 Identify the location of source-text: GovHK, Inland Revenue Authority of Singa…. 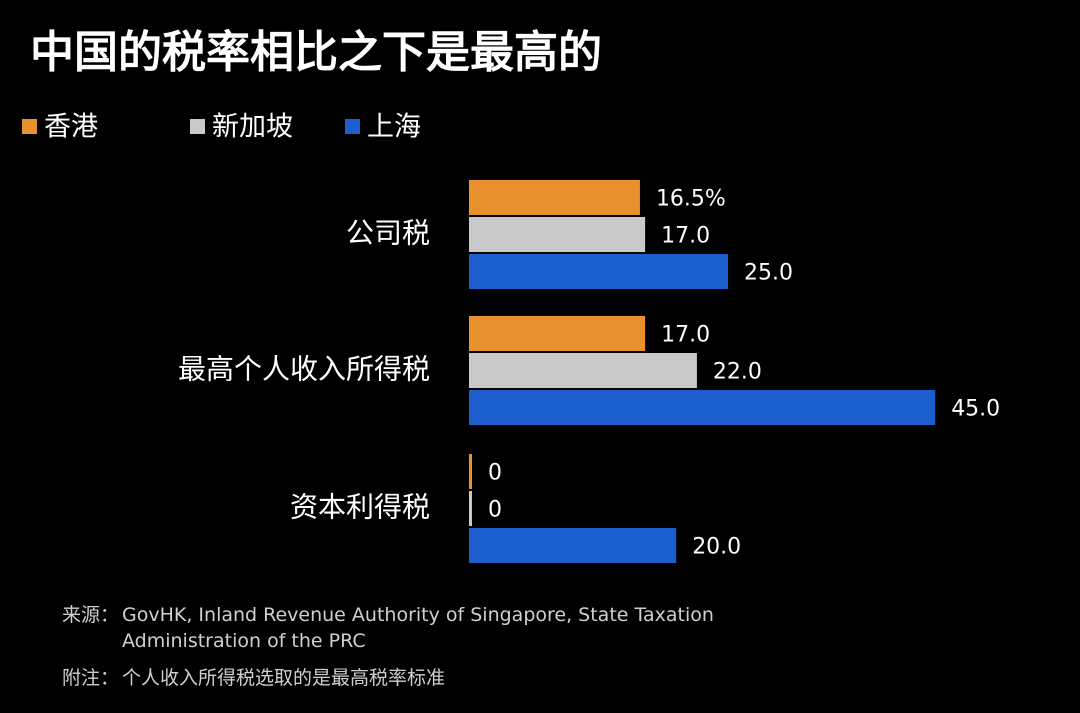
(418, 628).